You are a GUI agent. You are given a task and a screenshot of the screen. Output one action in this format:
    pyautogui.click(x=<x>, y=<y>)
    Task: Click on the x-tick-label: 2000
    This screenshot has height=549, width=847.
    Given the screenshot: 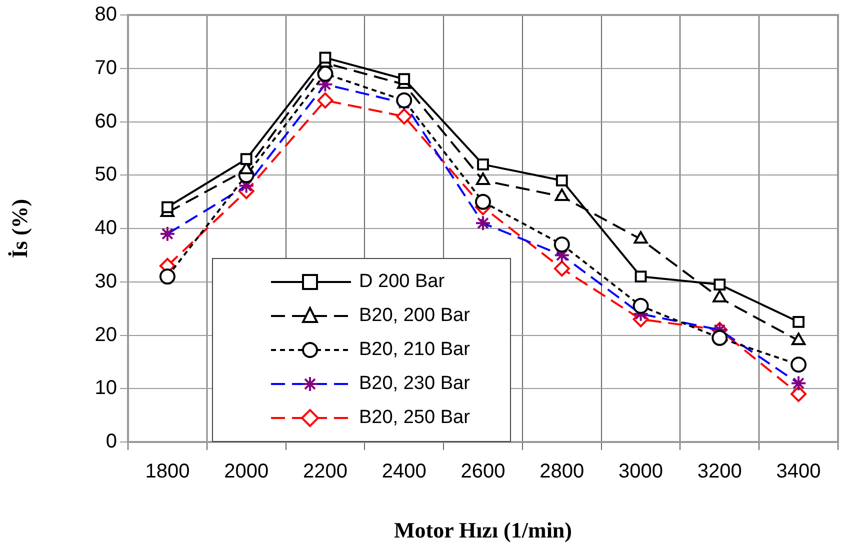 What is the action you would take?
    pyautogui.click(x=246, y=471)
    